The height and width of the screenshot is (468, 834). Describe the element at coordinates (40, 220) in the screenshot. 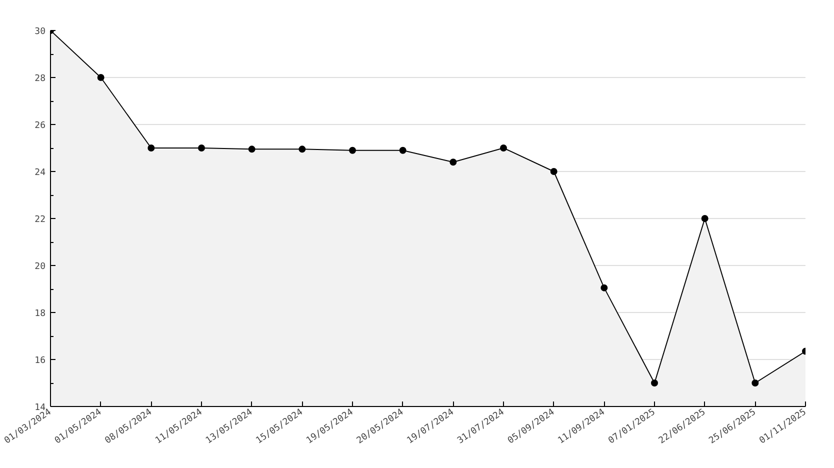

I see `y-tick-label: 22` at that location.